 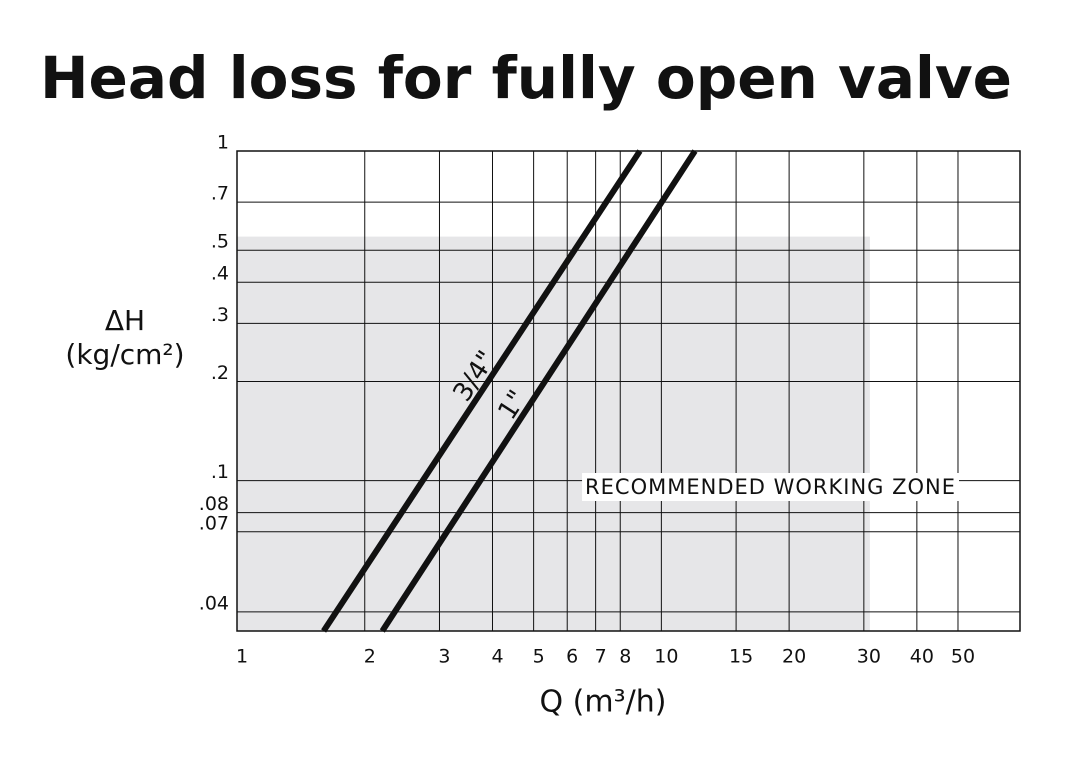 What do you see at coordinates (963, 657) in the screenshot?
I see `x-tick-label: 50` at bounding box center [963, 657].